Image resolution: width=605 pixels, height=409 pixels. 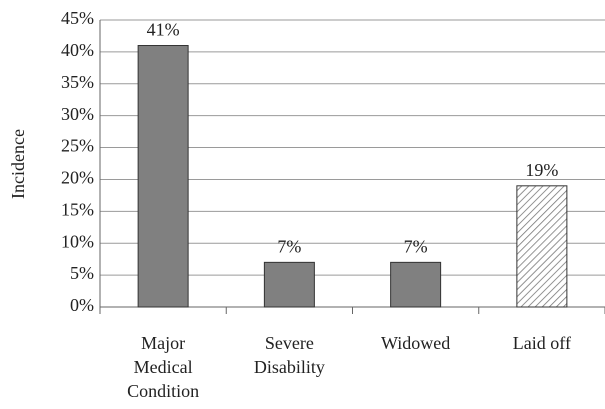 I want to click on y-tick-label: 35%, so click(x=77, y=82).